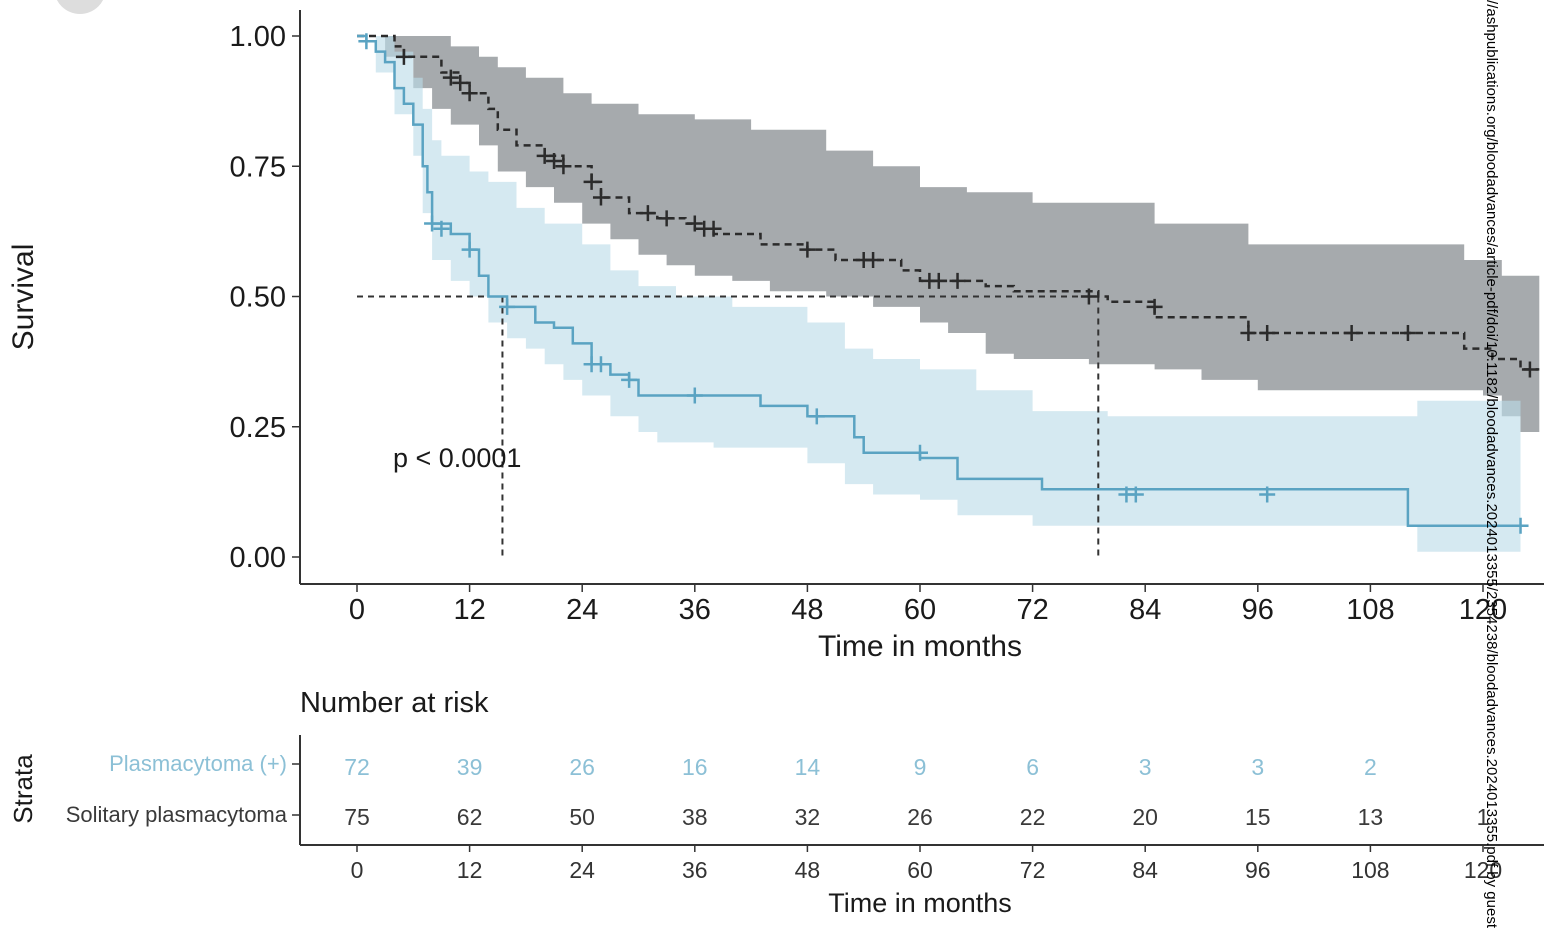 Image resolution: width=1554 pixels, height=928 pixels. What do you see at coordinates (357, 817) in the screenshot?
I see `risk-count-solitary-plasmacytoma: 75` at bounding box center [357, 817].